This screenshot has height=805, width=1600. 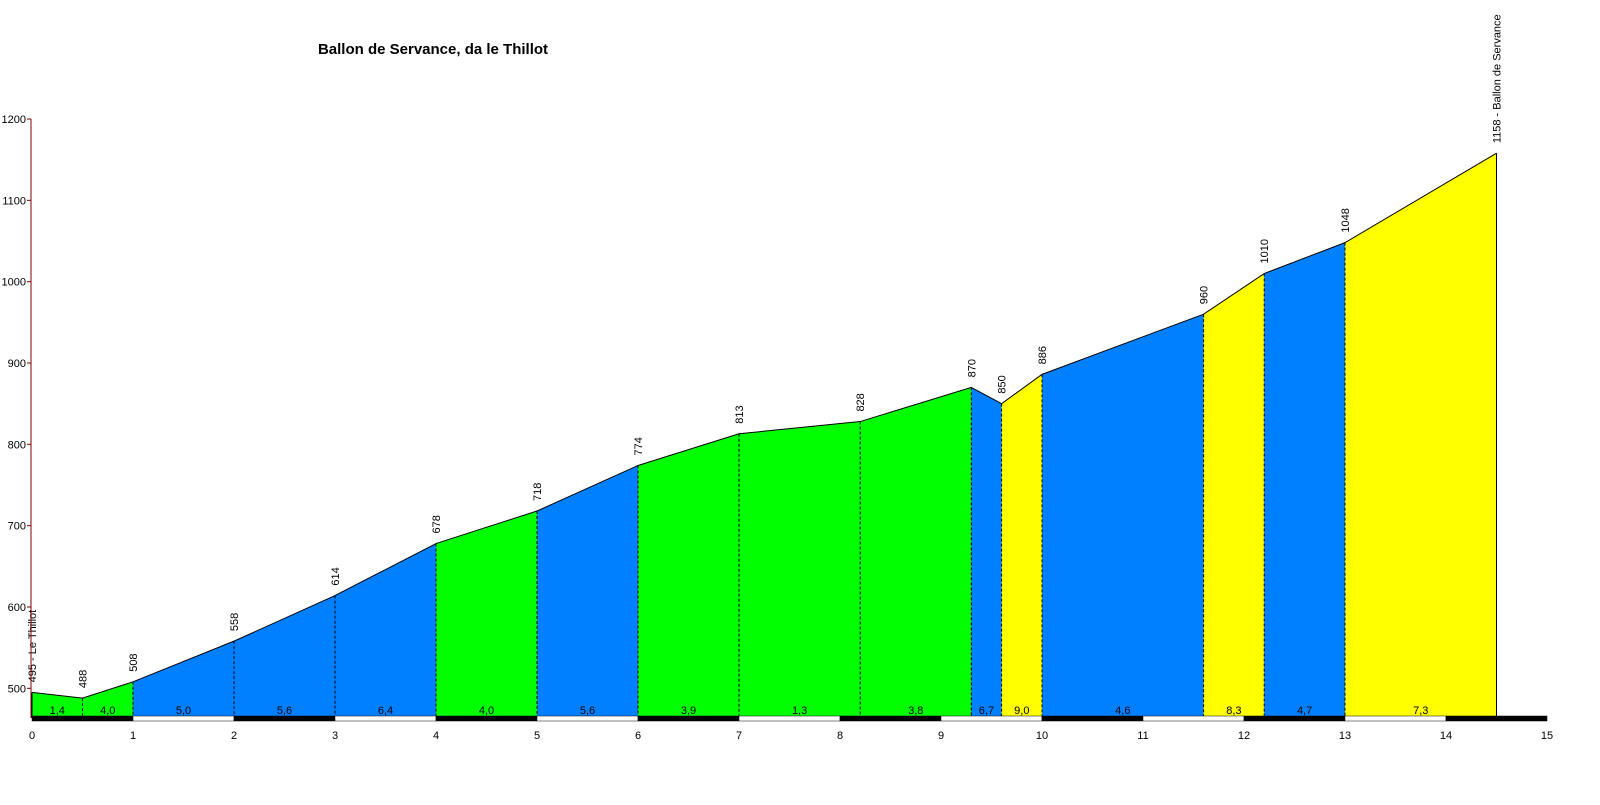 What do you see at coordinates (32, 736) in the screenshot?
I see `x-tick-label: 0` at bounding box center [32, 736].